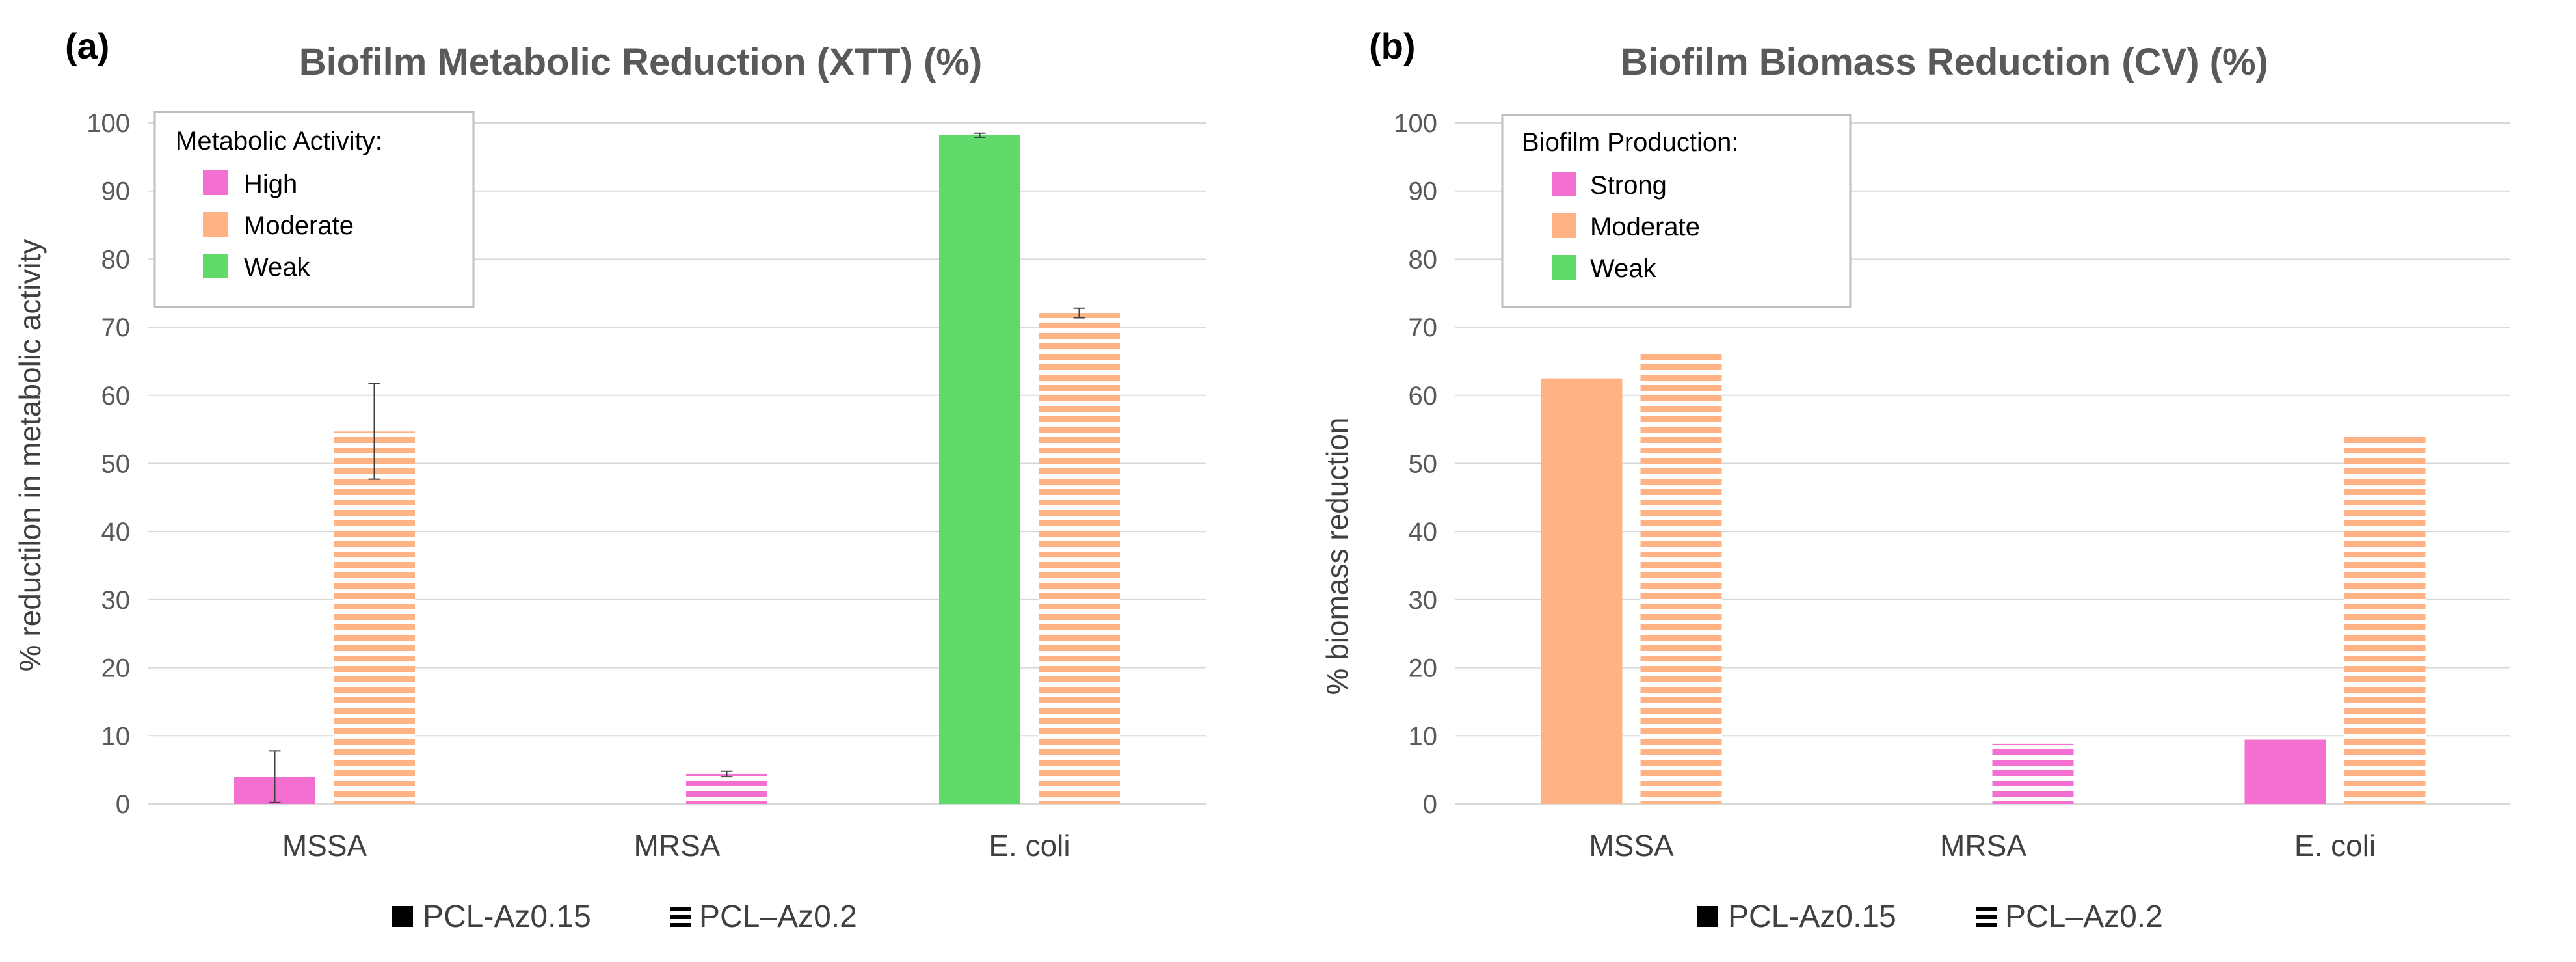 The width and height of the screenshot is (2576, 962). What do you see at coordinates (108, 123) in the screenshot?
I see `panel-a-y-tick-label: 100` at bounding box center [108, 123].